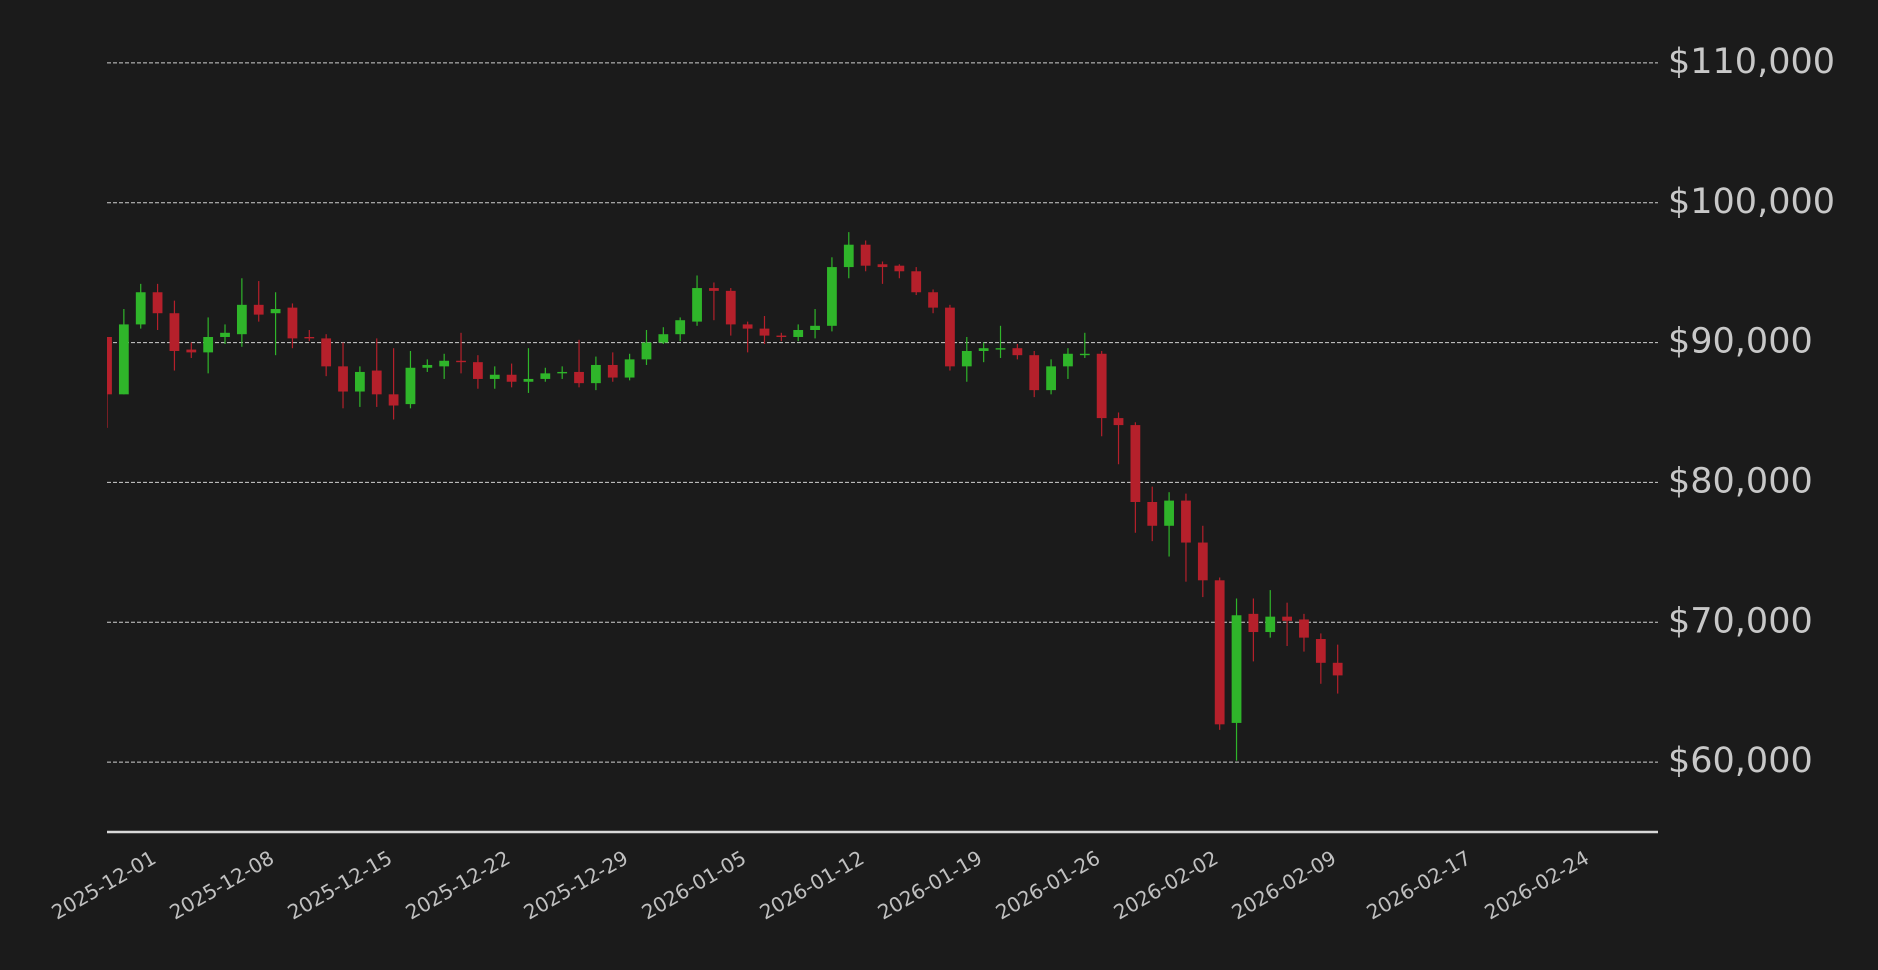 The width and height of the screenshot is (1878, 970). Describe the element at coordinates (1740, 342) in the screenshot. I see `y-tick-label: $90,000` at that location.